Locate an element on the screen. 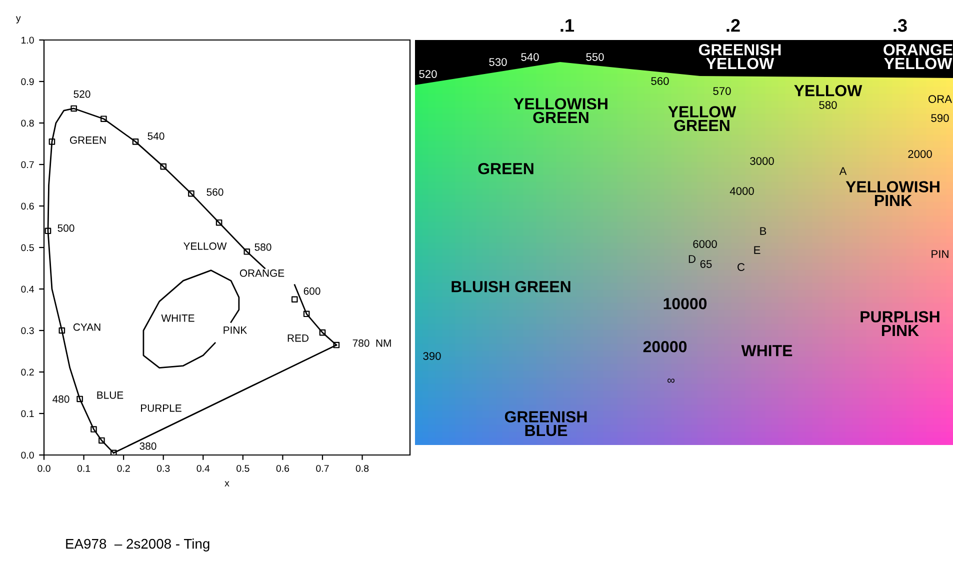 The height and width of the screenshot is (580, 953). text: 580 is located at coordinates (828, 105).